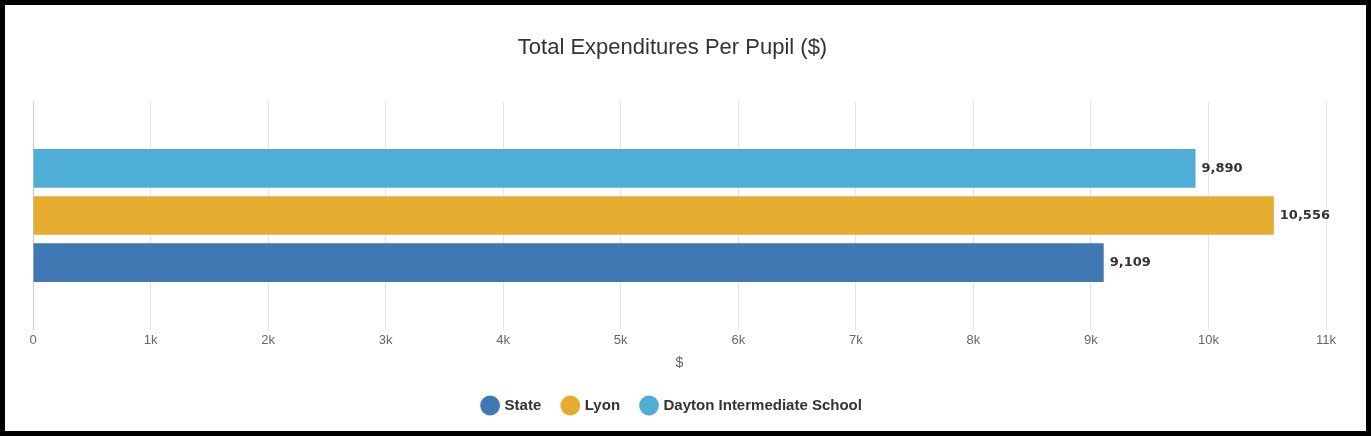  I want to click on x-tick-label: 6k, so click(738, 339).